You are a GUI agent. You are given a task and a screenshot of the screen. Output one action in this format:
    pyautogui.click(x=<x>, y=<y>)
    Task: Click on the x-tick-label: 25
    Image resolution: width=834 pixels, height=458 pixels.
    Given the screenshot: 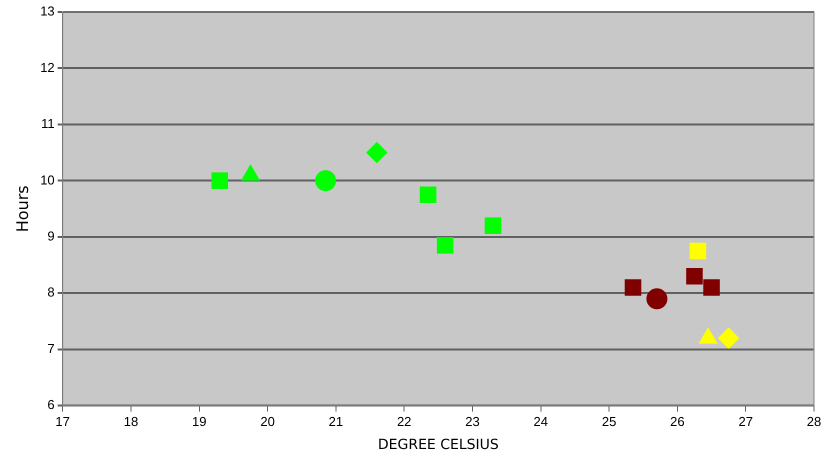 What is the action you would take?
    pyautogui.click(x=609, y=421)
    